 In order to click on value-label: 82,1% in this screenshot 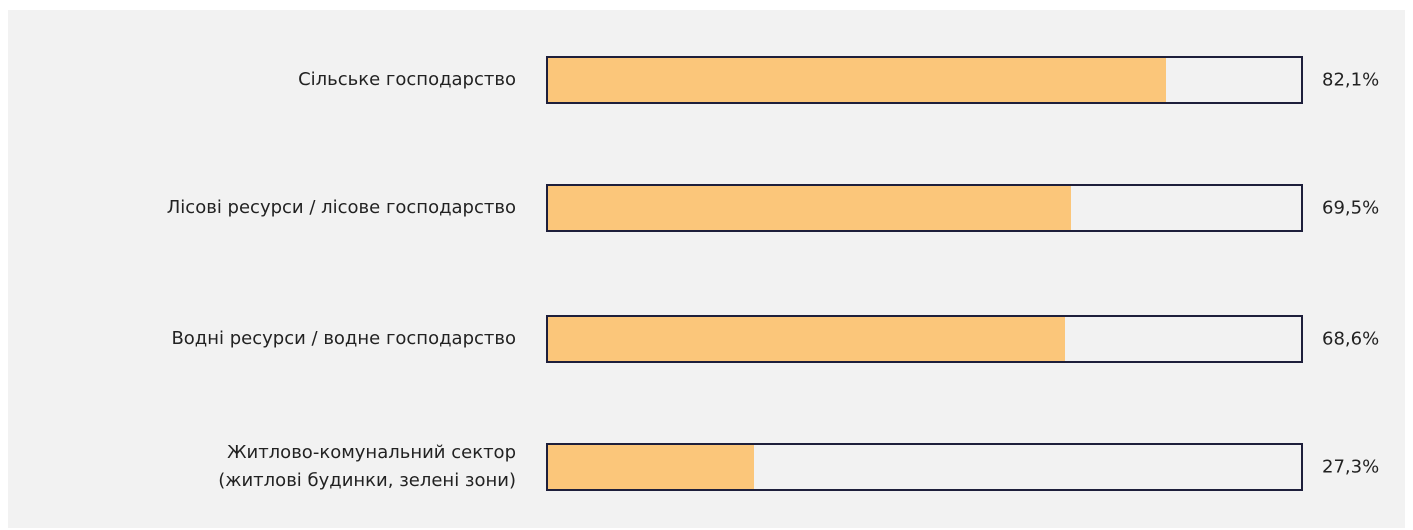, I will do `click(1351, 80)`.